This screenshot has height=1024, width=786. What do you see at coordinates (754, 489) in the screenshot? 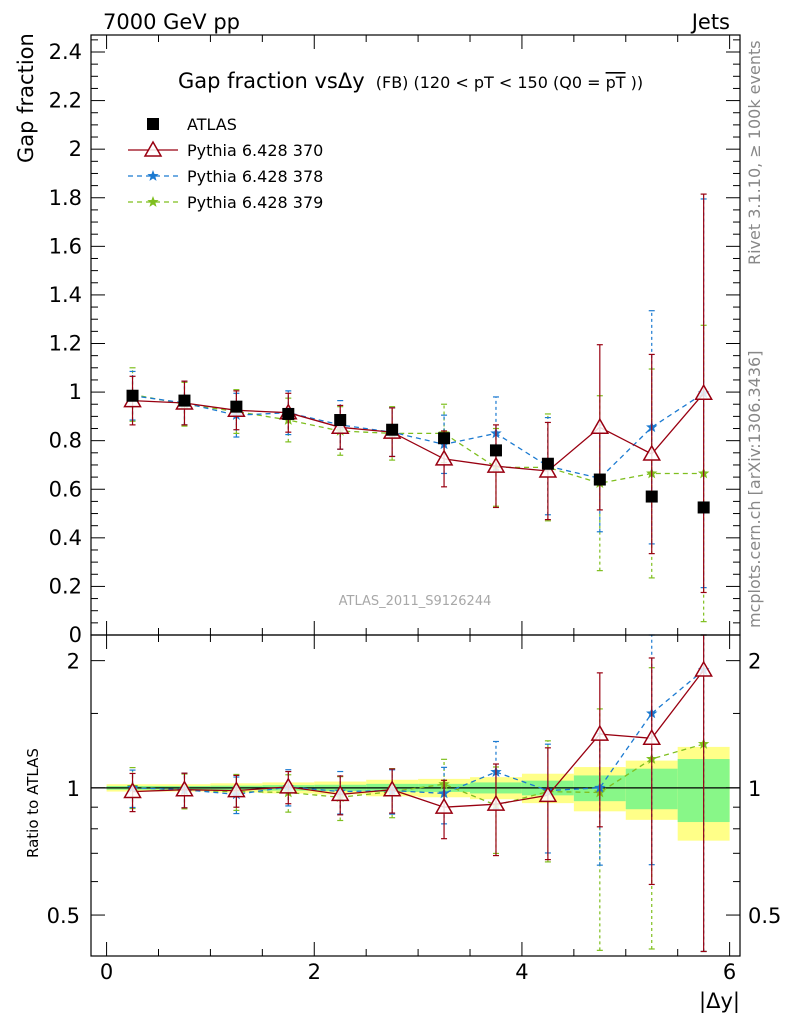
I see `mcplots-label: mcplots.cern.ch [arXiv:1306.3436]` at bounding box center [754, 489].